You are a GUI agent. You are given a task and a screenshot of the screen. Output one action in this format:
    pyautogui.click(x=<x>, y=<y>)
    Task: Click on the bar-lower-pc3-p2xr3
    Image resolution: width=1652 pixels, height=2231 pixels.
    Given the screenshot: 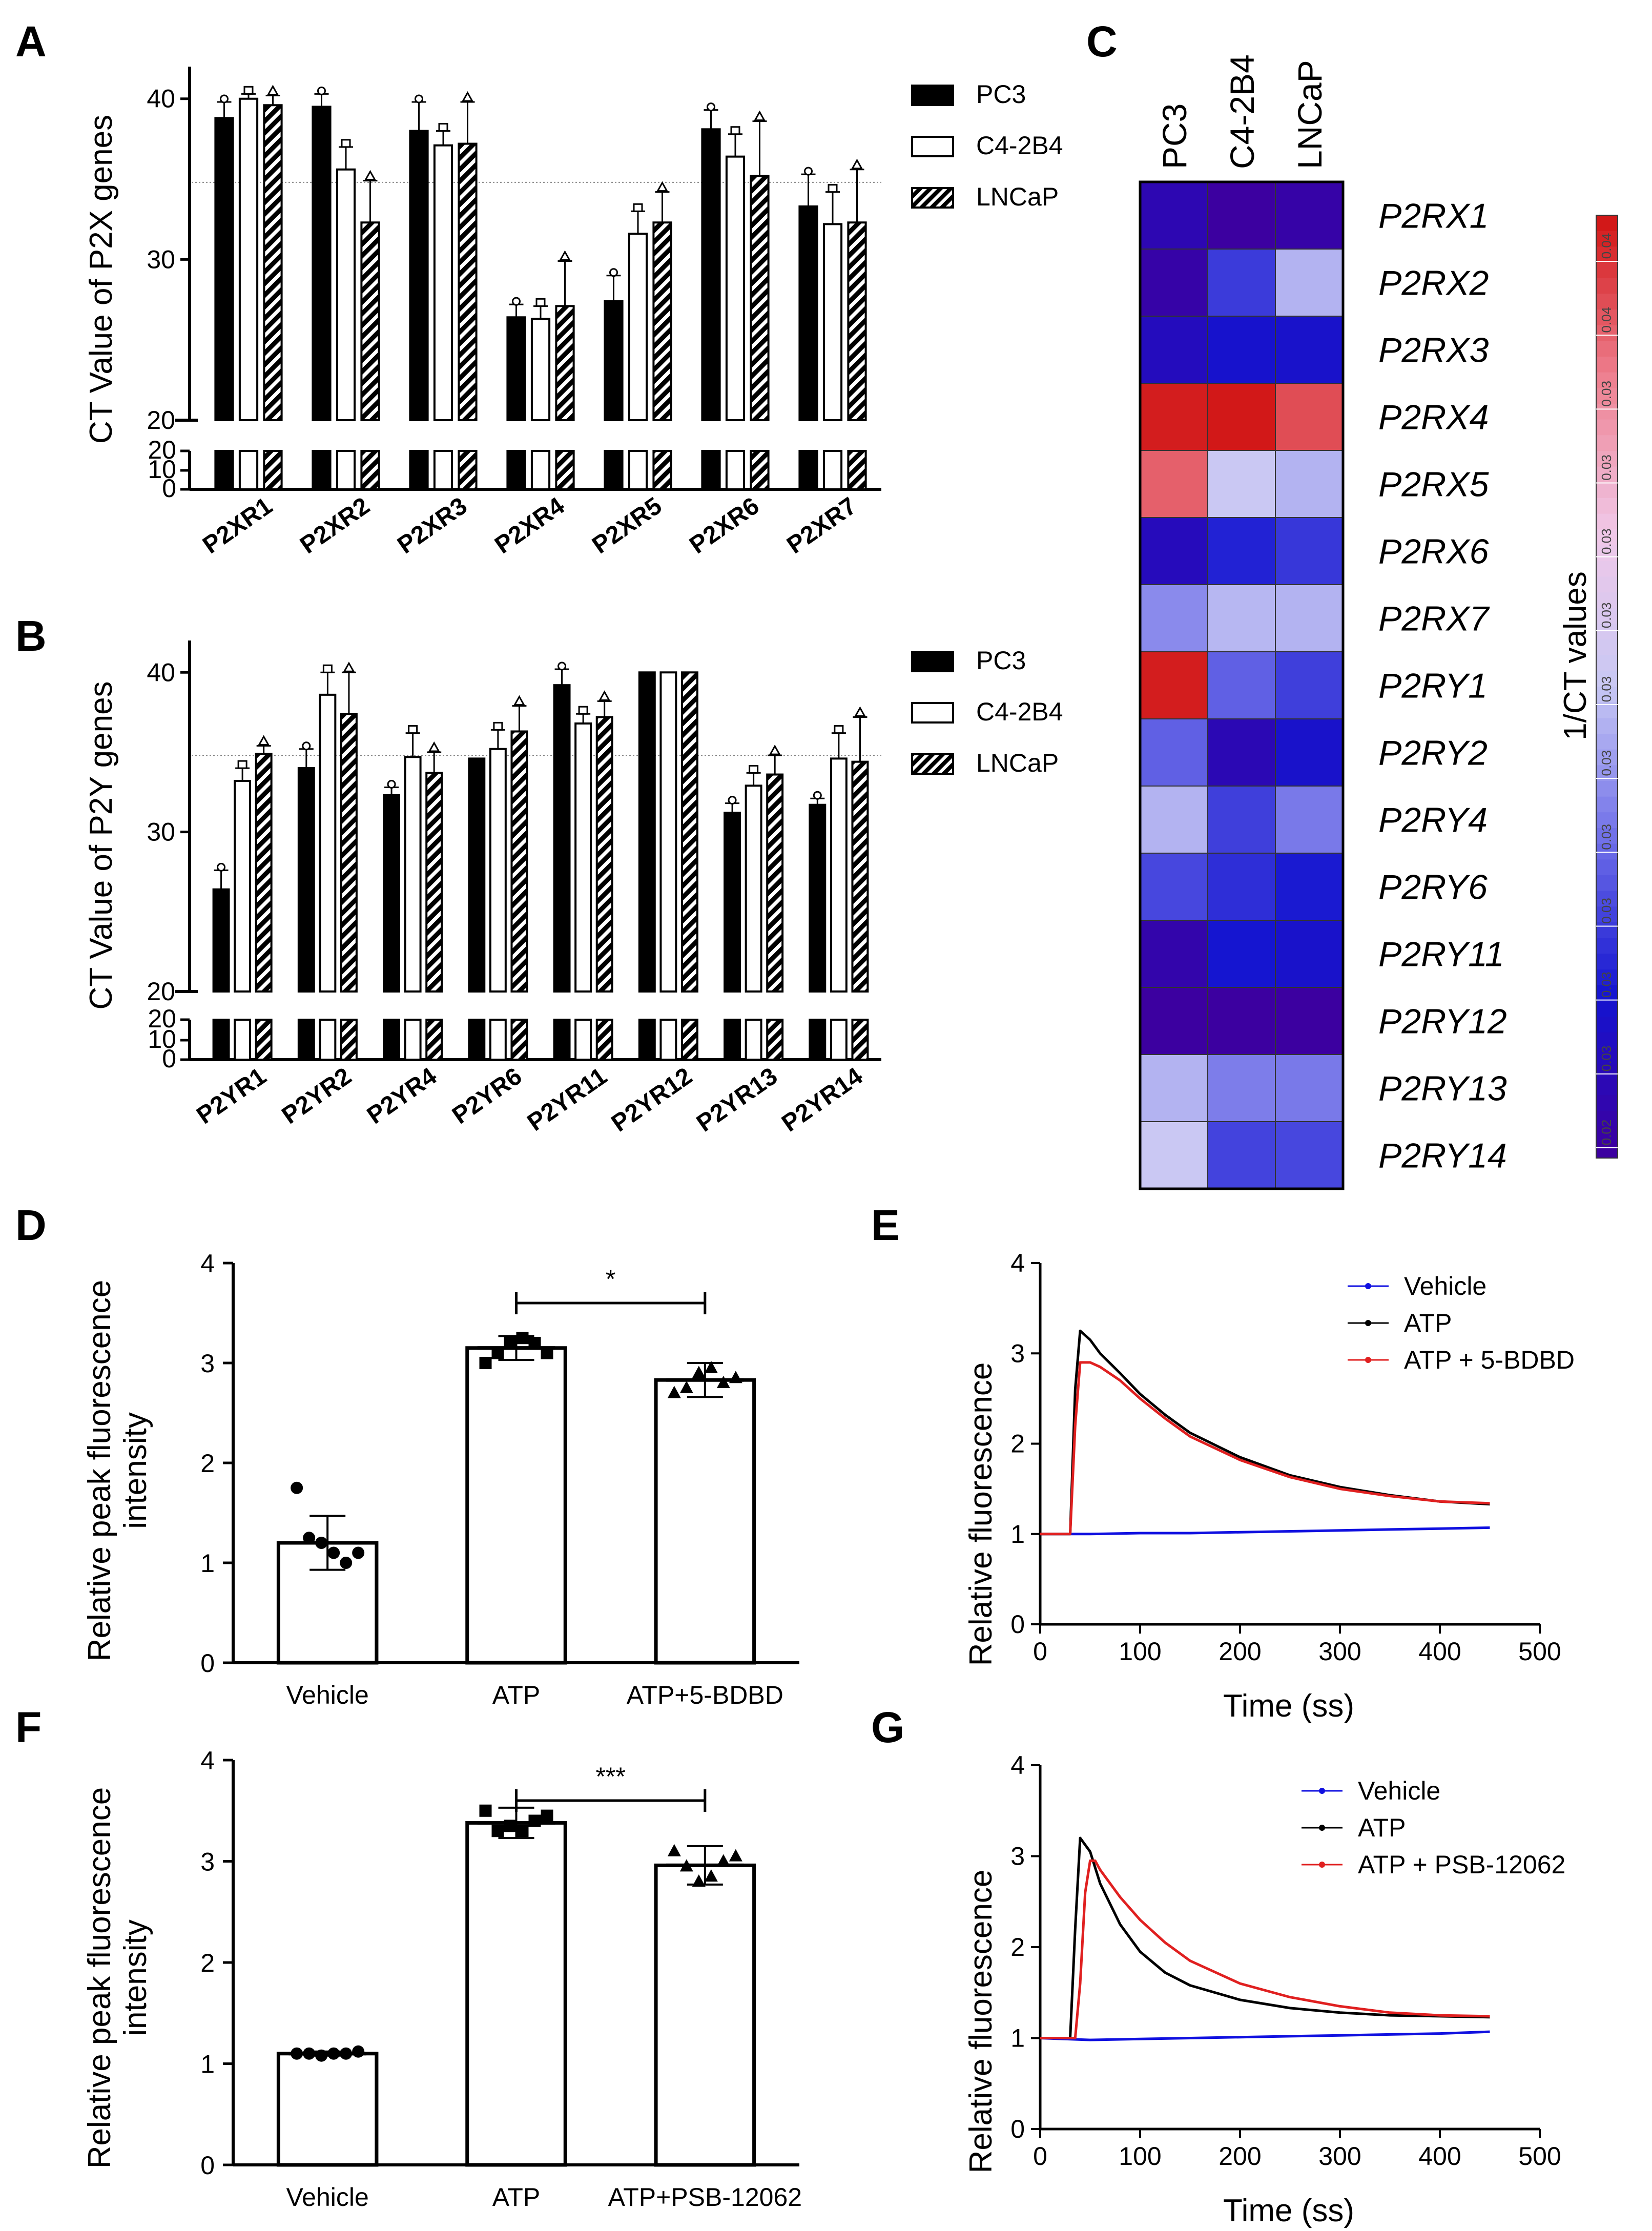 What is the action you would take?
    pyautogui.click(x=419, y=470)
    